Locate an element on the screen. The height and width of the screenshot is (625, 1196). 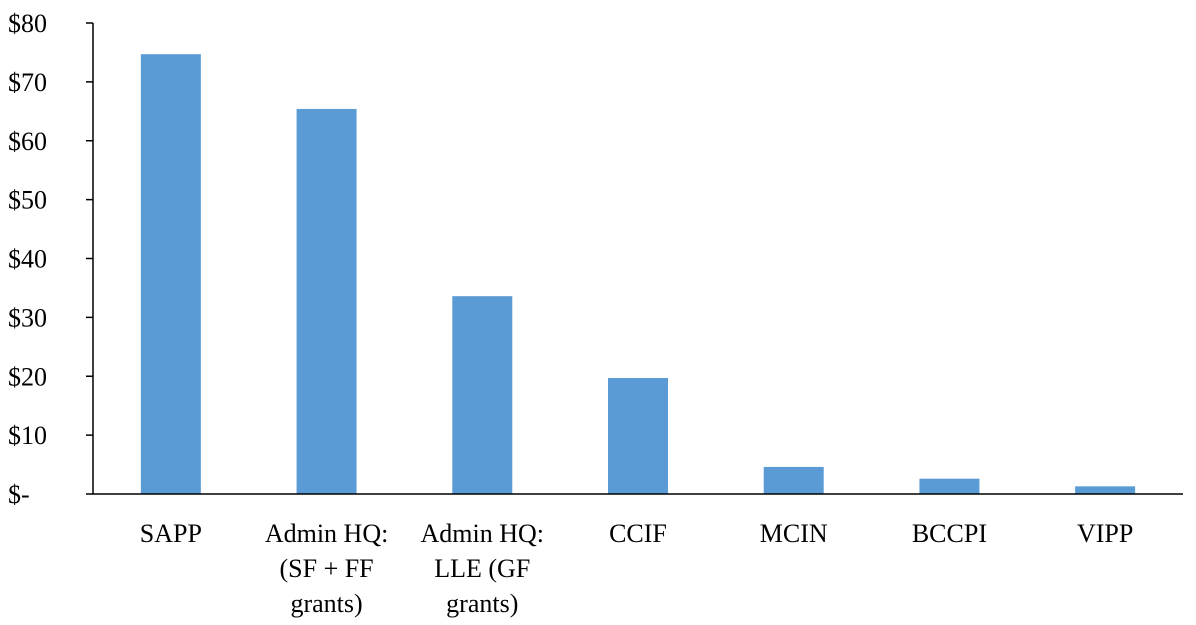
x-category-label-line: BCCPI is located at coordinates (949, 533).